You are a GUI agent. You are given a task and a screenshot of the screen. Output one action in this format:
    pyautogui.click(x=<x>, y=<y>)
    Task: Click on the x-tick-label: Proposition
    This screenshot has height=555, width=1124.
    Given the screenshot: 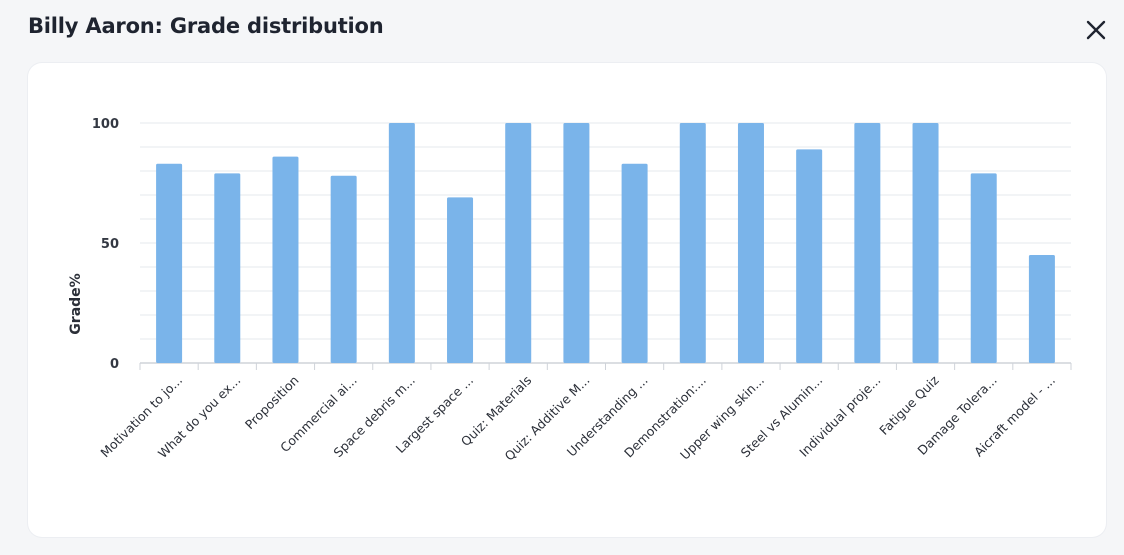 What is the action you would take?
    pyautogui.click(x=272, y=403)
    